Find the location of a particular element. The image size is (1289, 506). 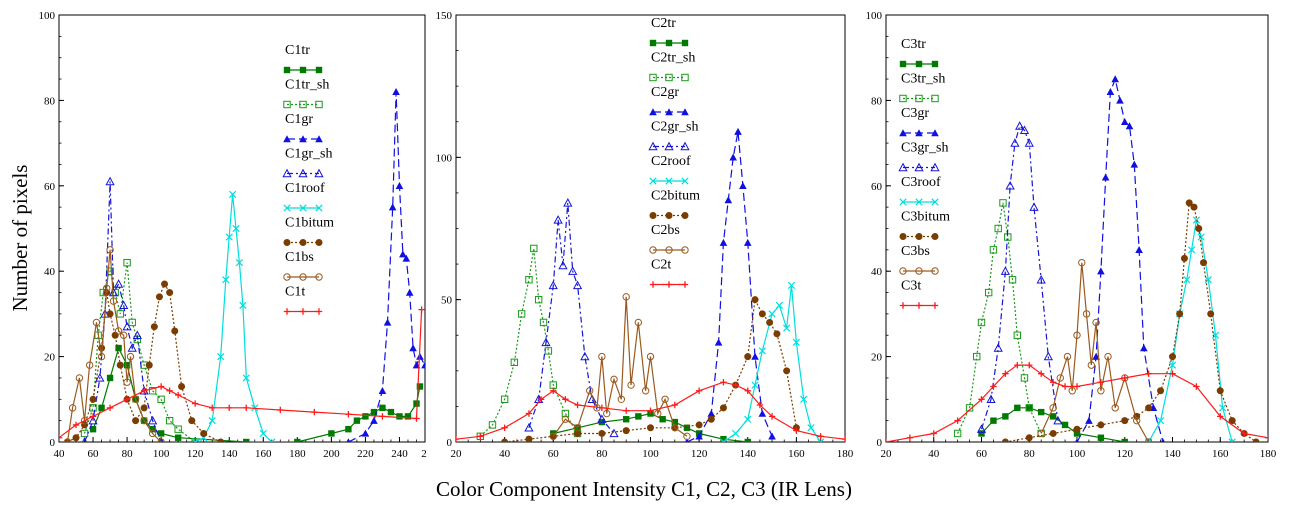

legend-label: C1gr is located at coordinates (299, 119).